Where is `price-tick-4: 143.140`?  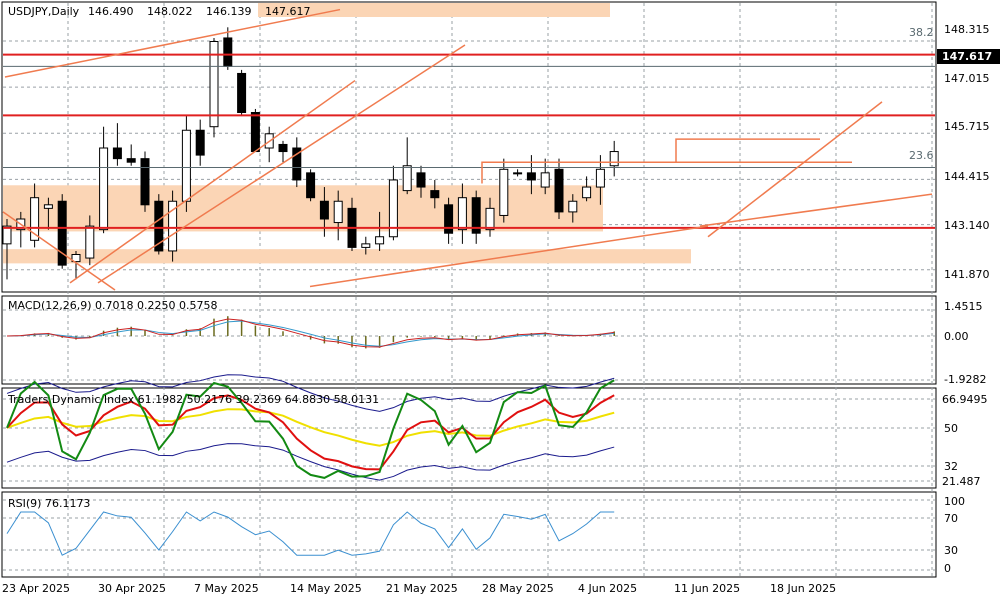 price-tick-4: 143.140 is located at coordinates (967, 225).